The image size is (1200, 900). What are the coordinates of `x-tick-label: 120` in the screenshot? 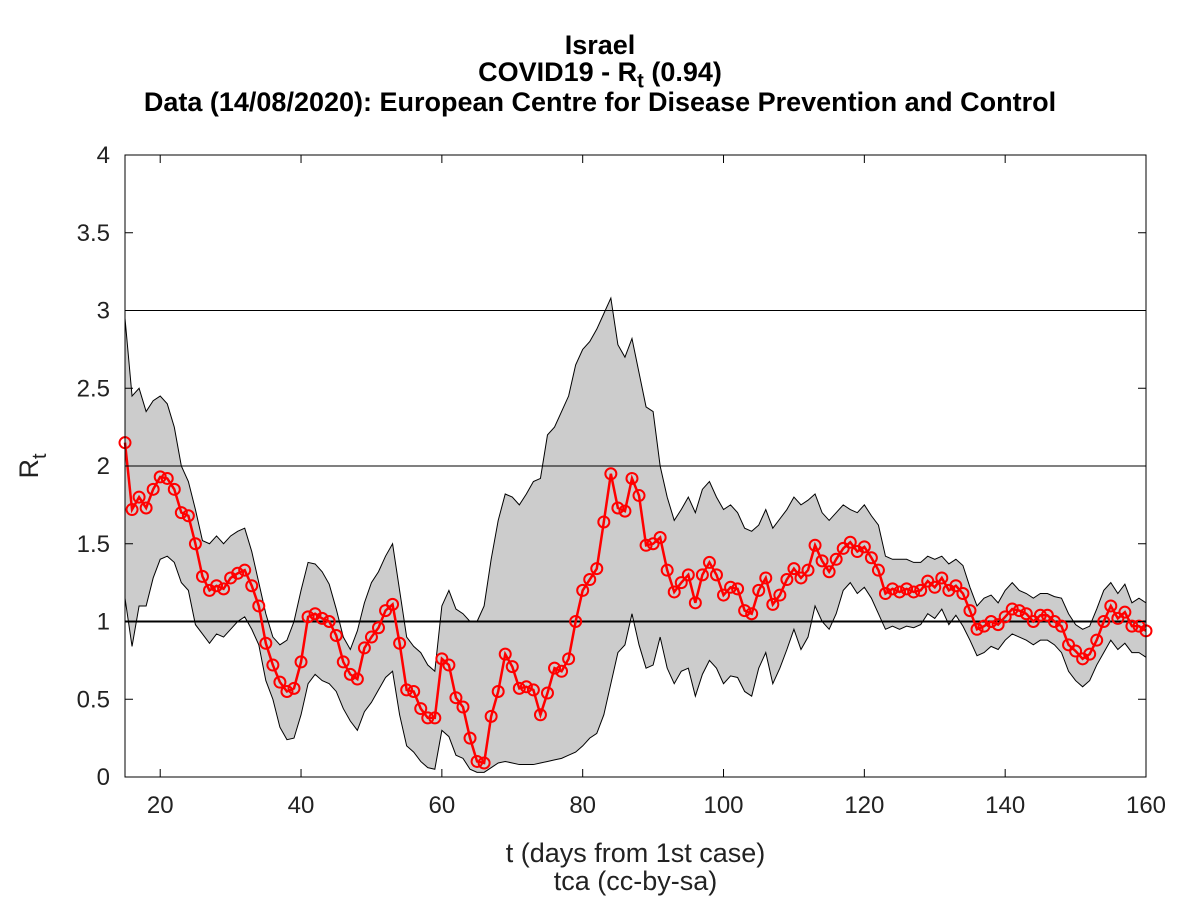 It's located at (864, 805).